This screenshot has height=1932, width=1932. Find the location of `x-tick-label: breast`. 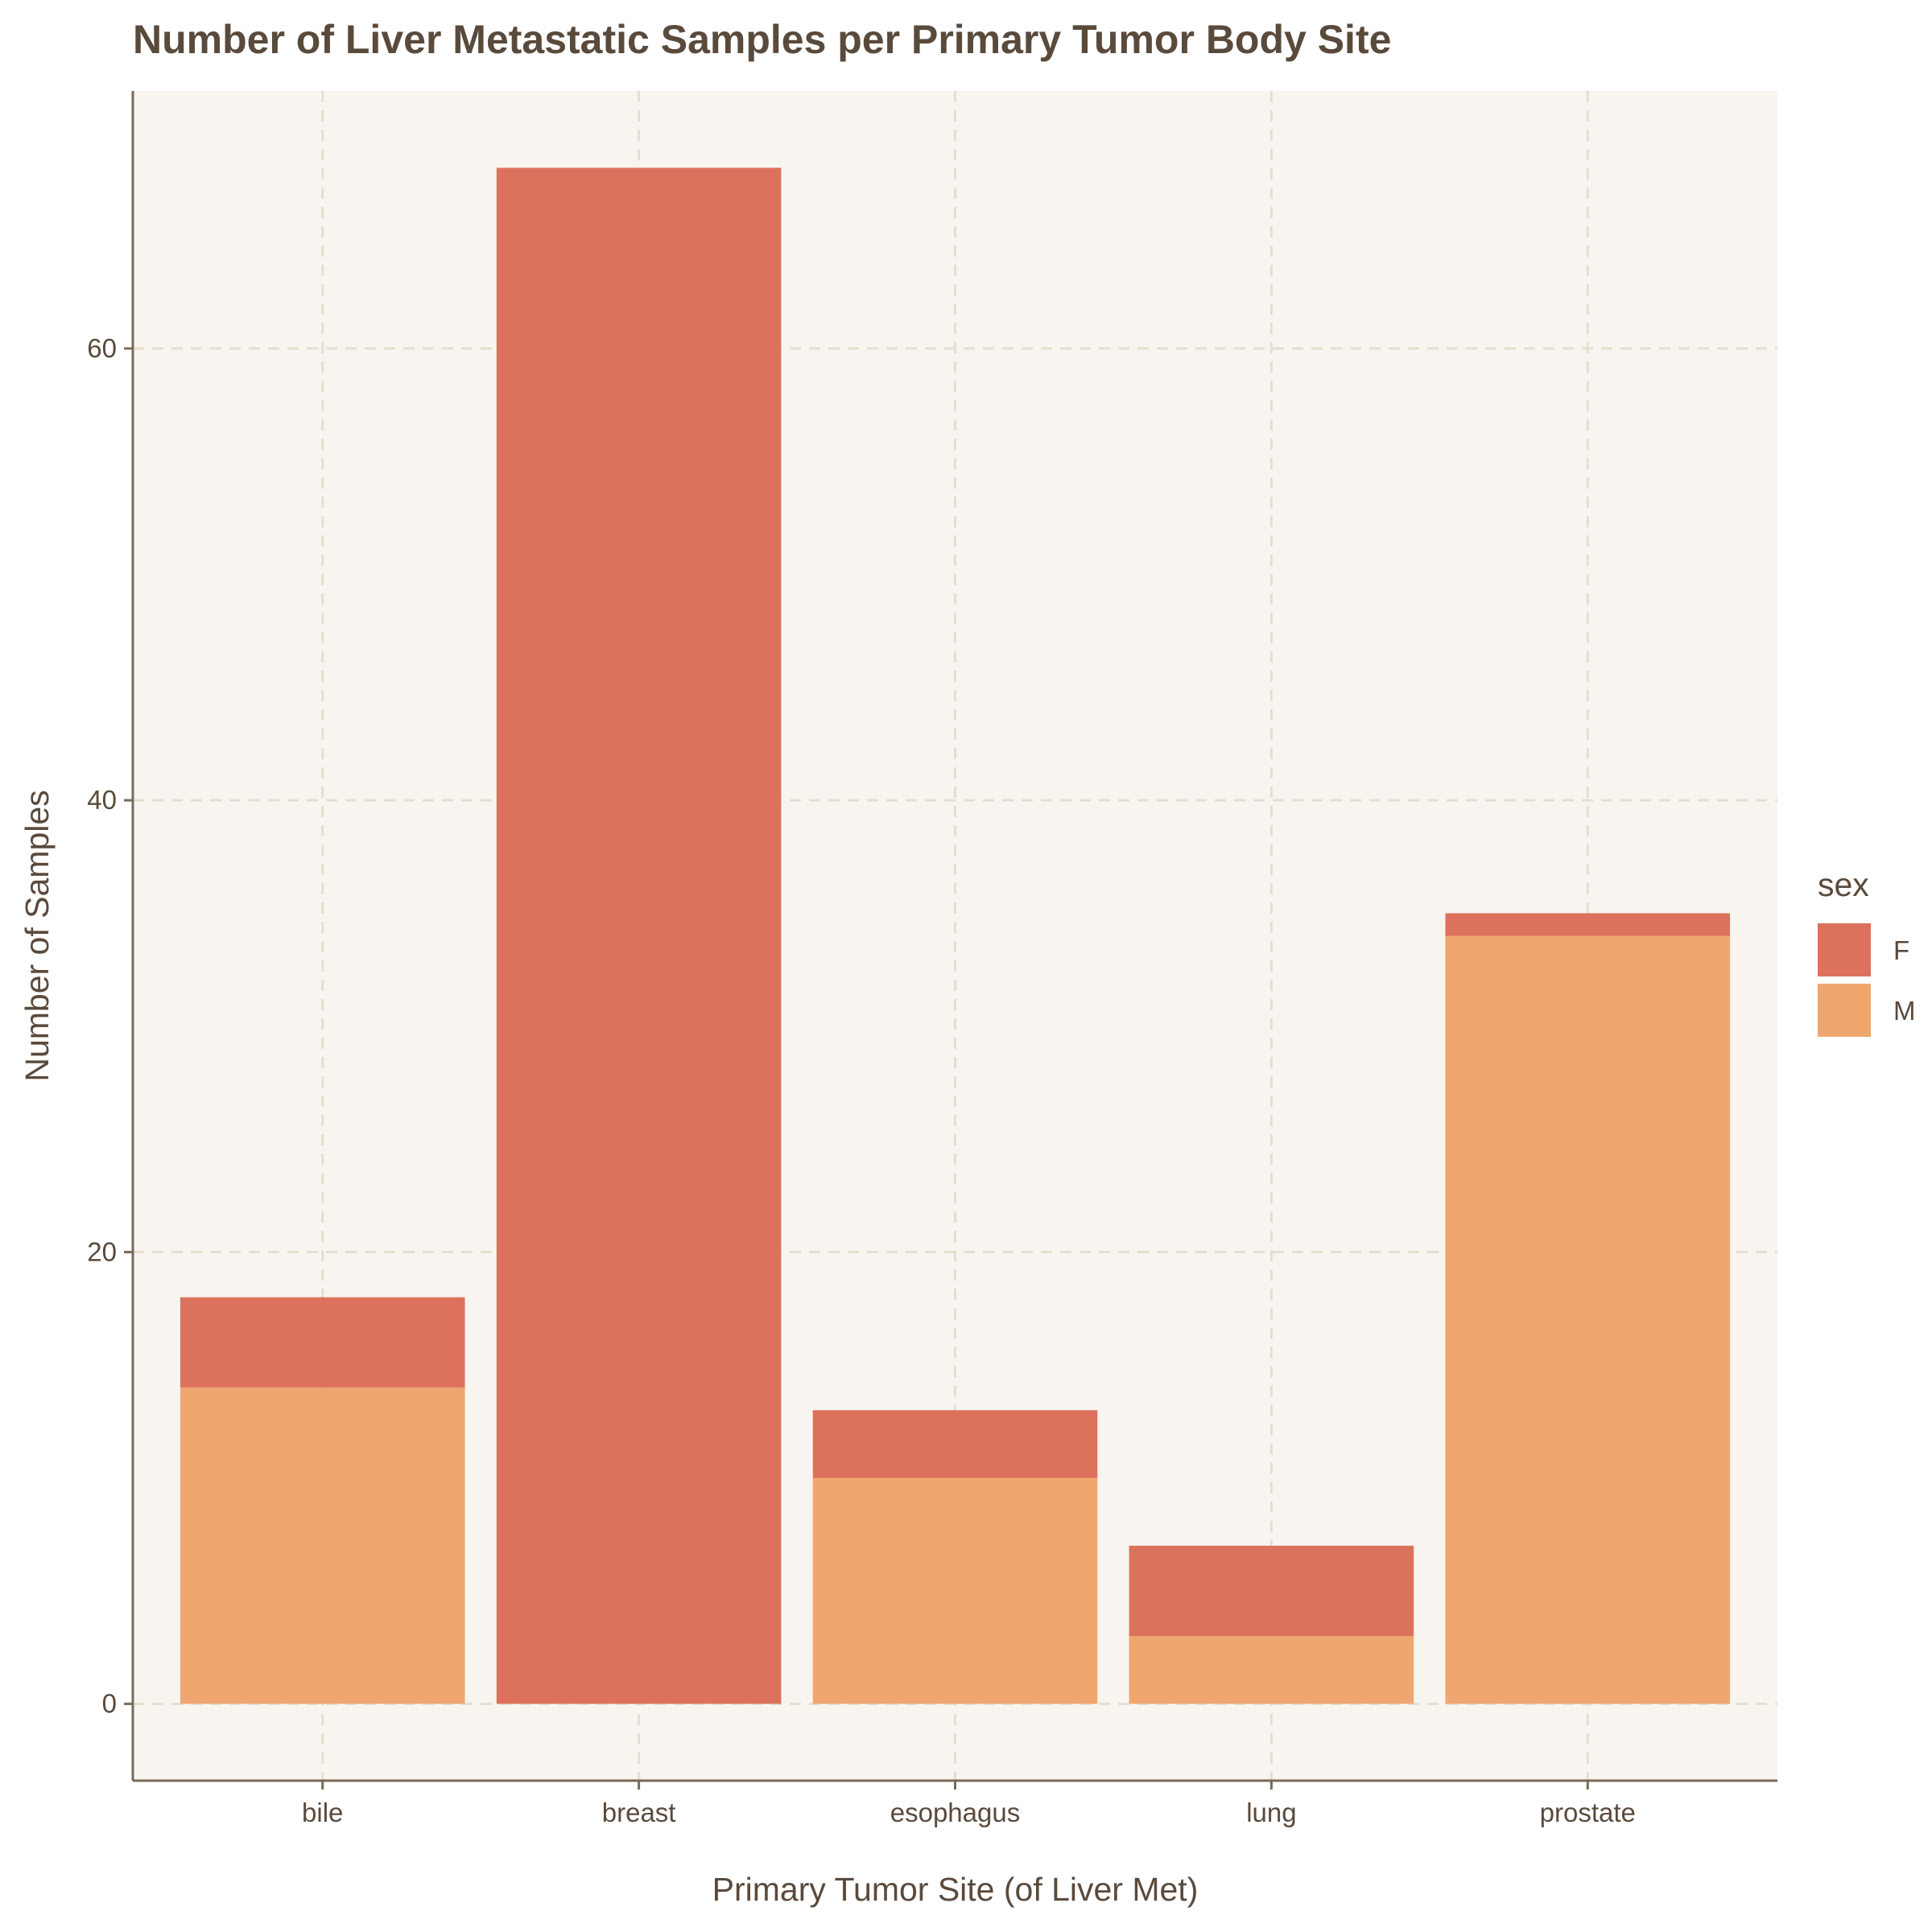

x-tick-label: breast is located at coordinates (639, 1812).